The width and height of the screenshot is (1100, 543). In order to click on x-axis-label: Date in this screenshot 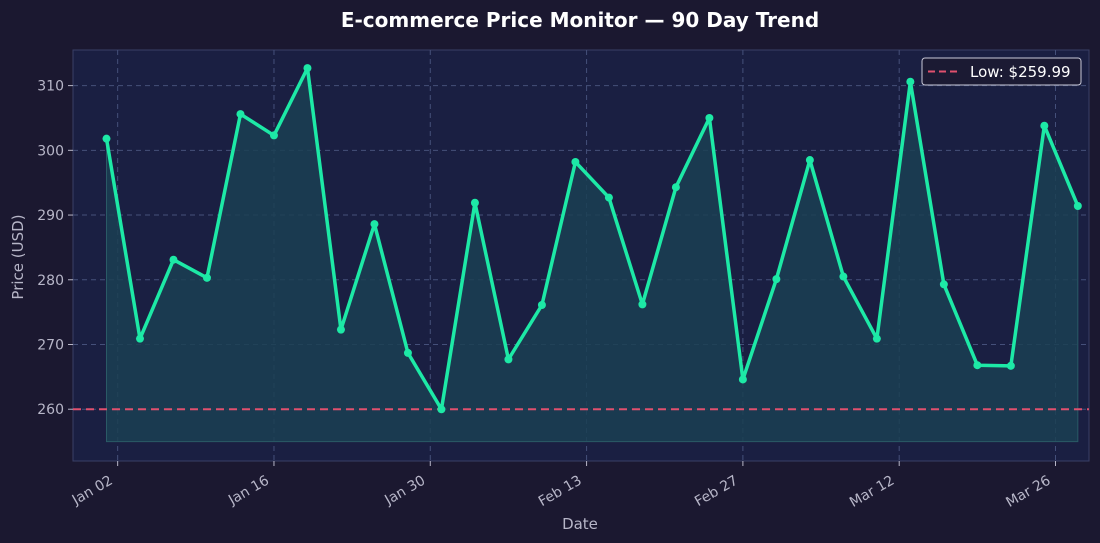, I will do `click(580, 524)`.